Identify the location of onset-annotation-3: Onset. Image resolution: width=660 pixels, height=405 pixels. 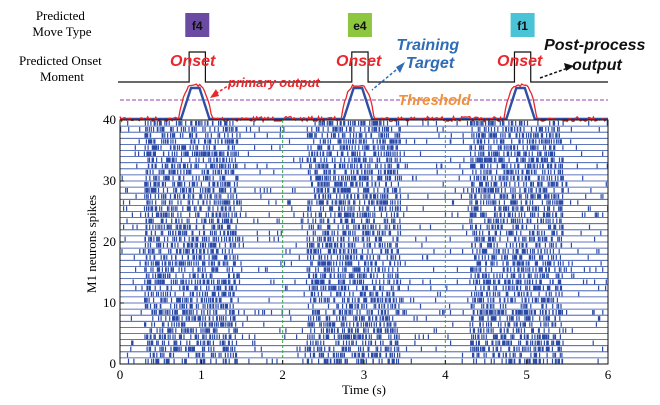
(520, 61).